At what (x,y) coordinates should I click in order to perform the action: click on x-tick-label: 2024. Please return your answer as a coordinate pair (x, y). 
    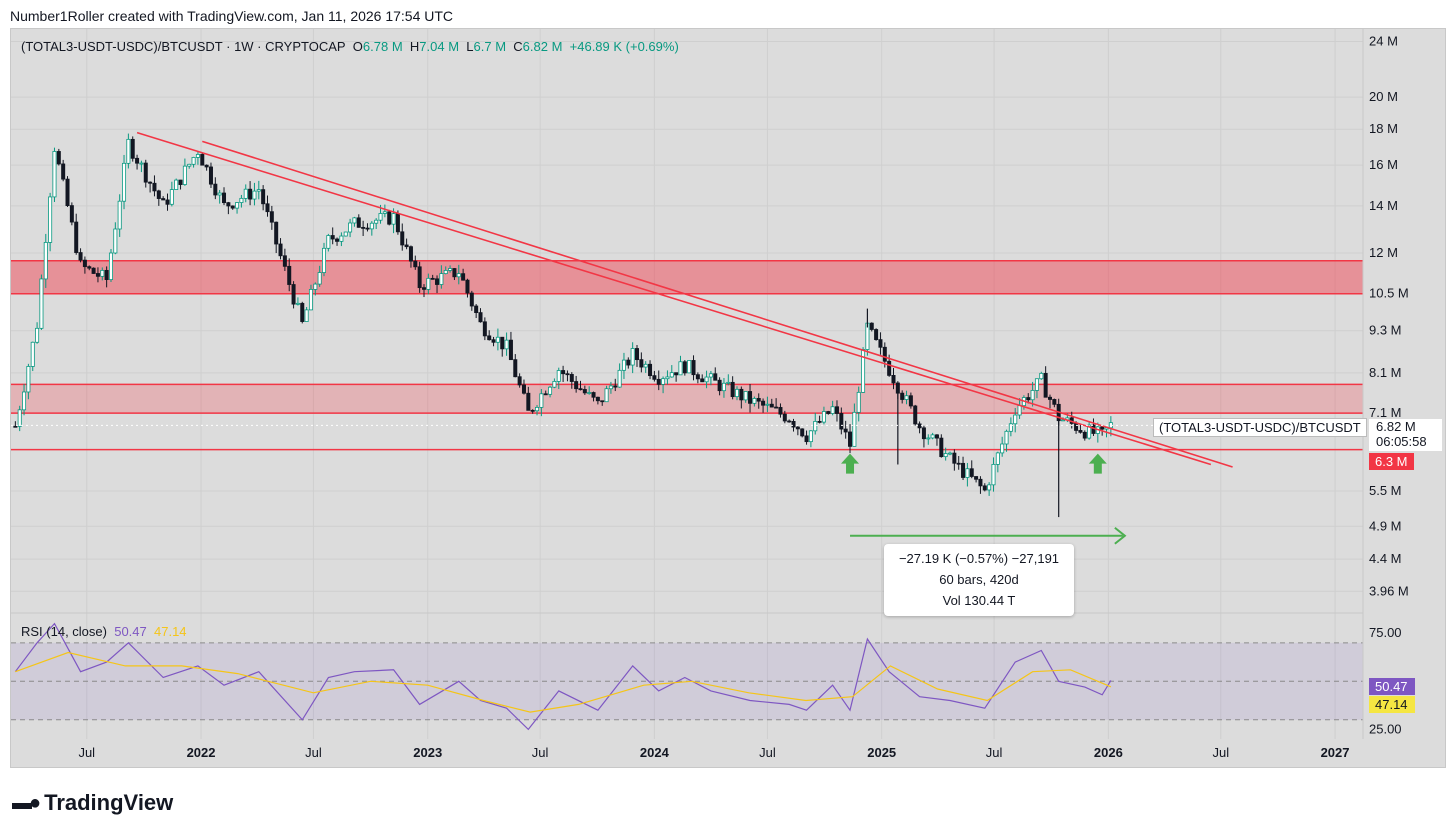
    Looking at the image, I should click on (655, 752).